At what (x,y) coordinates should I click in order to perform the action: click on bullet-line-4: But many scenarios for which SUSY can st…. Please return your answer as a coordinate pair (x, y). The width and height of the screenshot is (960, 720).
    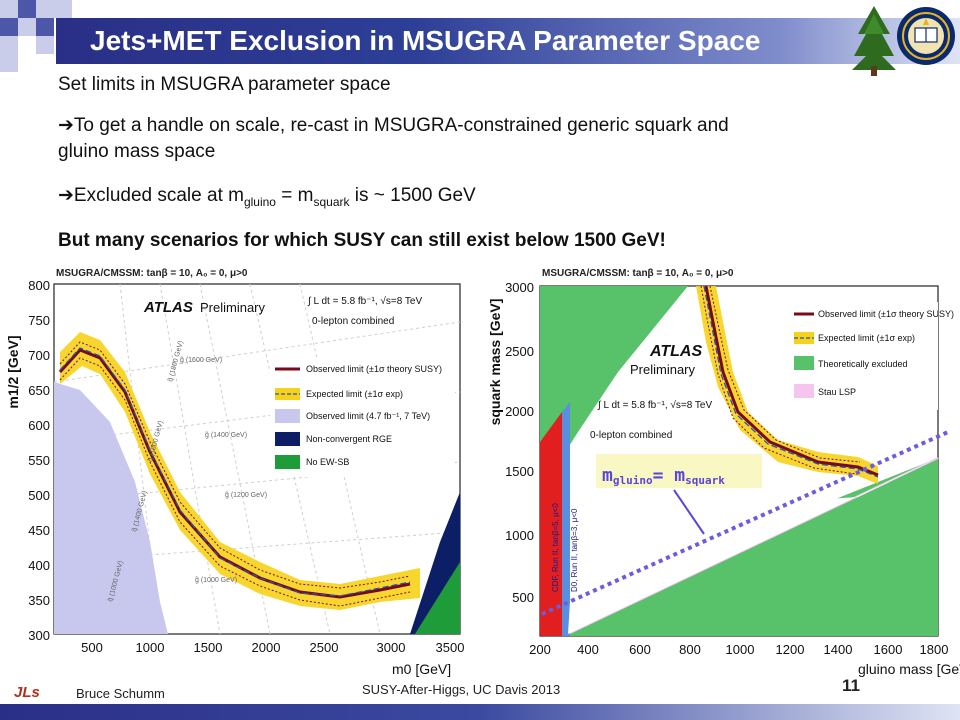
    Looking at the image, I should click on (362, 240).